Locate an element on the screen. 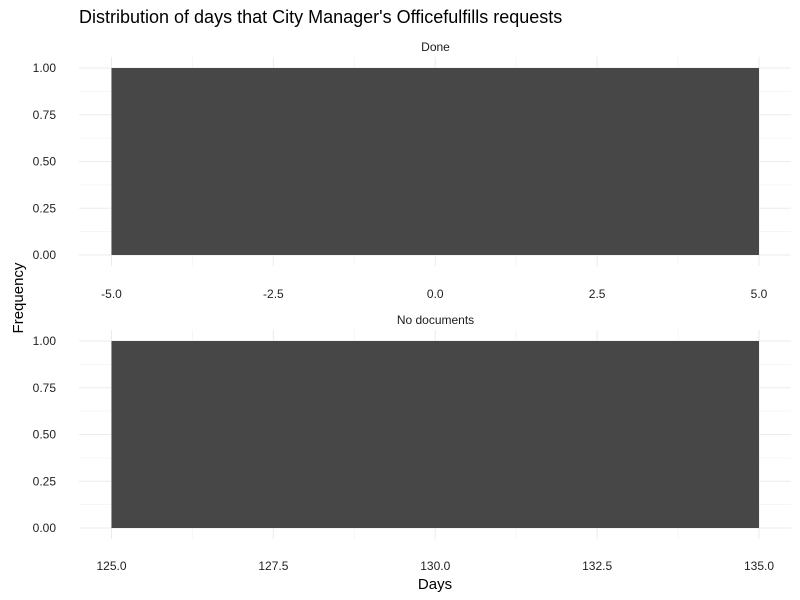 This screenshot has width=800, height=600. x-tick-label: 5.0 is located at coordinates (759, 294).